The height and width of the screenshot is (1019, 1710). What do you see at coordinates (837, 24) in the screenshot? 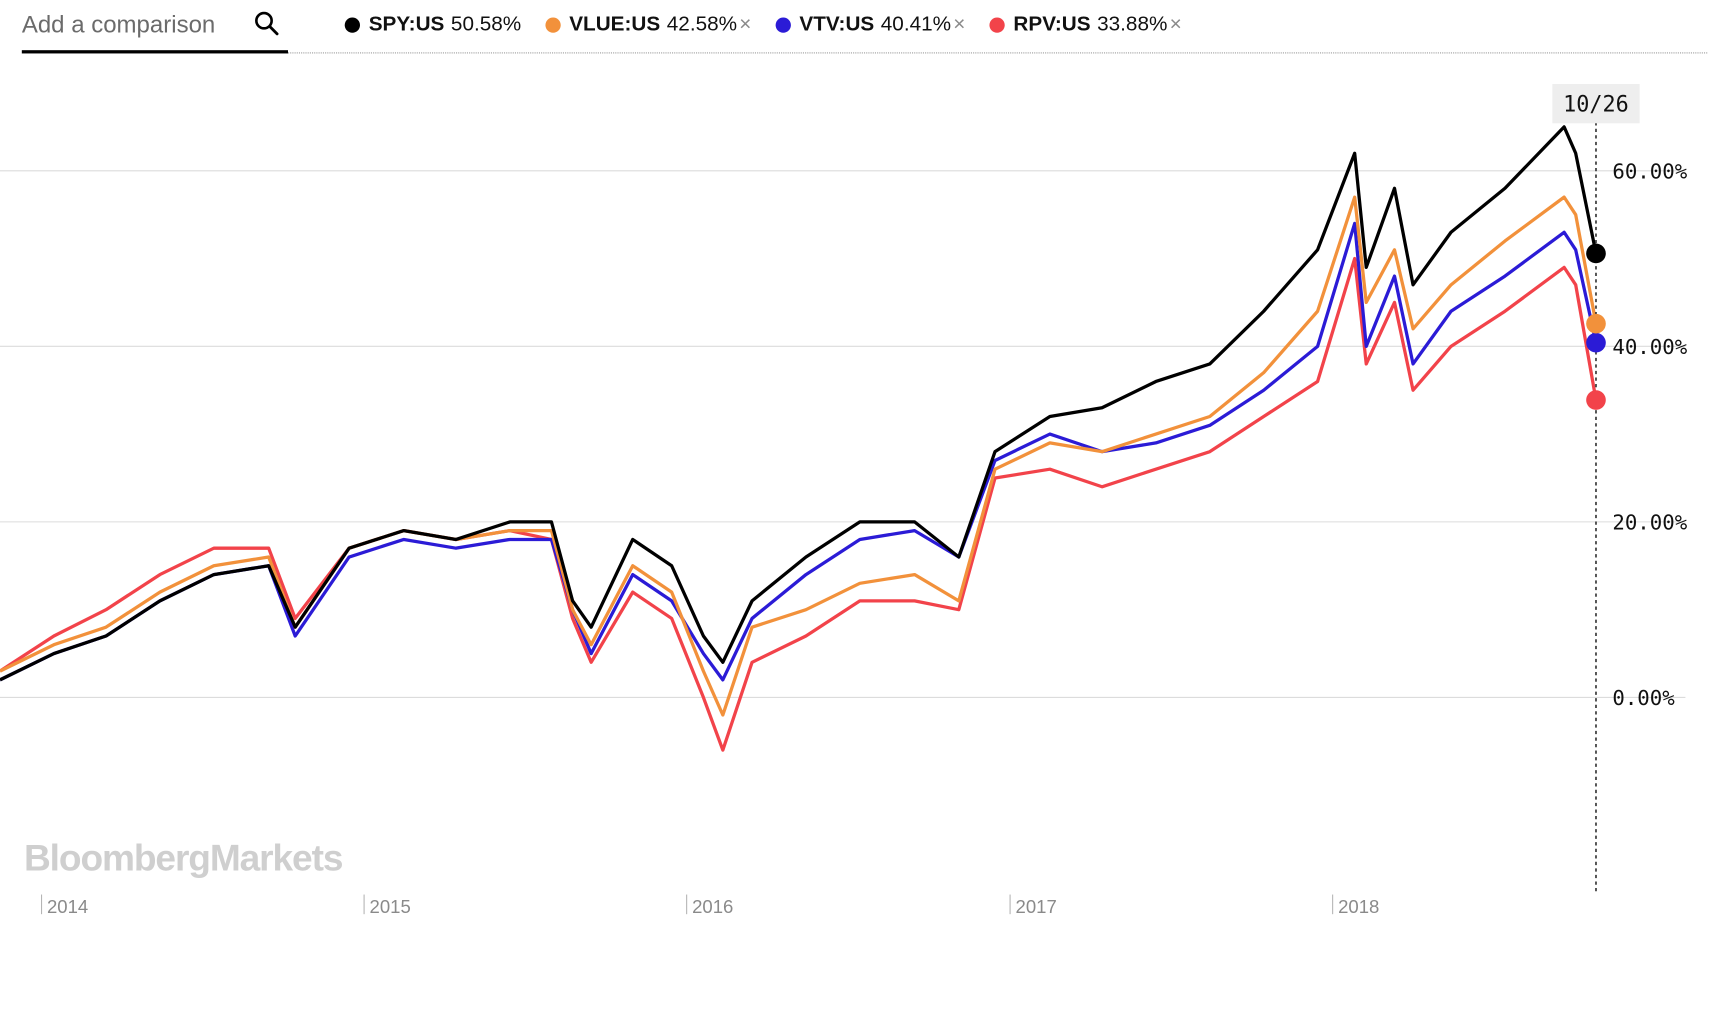
I see `legend-ticker: VTV:US` at bounding box center [837, 24].